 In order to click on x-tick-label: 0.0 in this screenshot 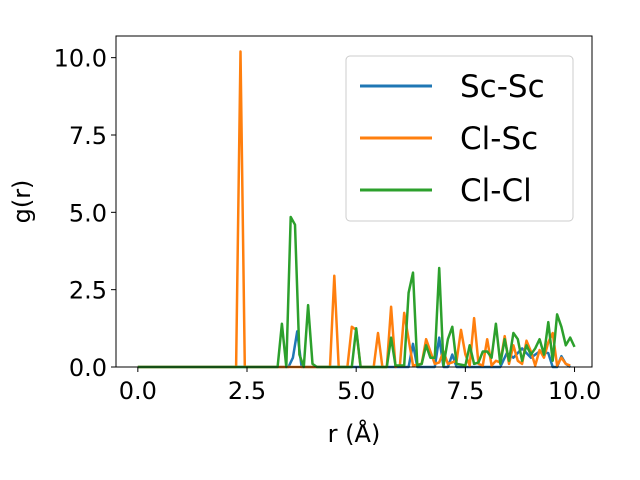, I will do `click(138, 391)`.